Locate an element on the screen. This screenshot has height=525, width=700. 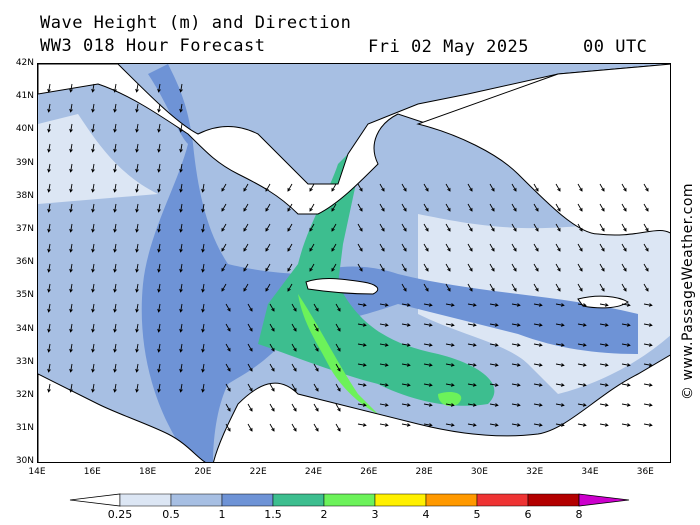
legend-label: 6 is located at coordinates (528, 514).